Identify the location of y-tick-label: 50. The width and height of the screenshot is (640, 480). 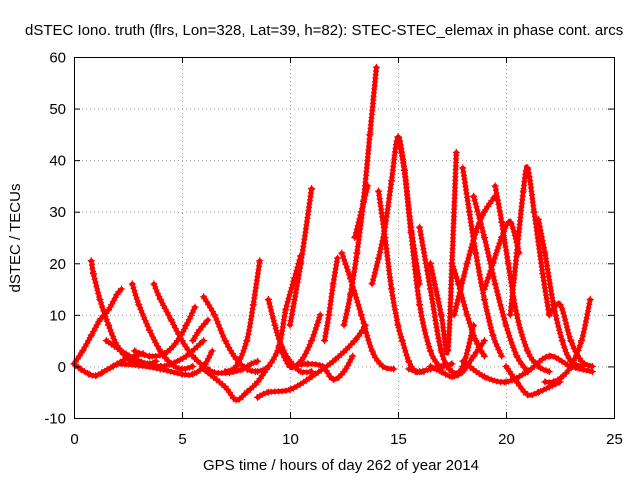
(57, 109).